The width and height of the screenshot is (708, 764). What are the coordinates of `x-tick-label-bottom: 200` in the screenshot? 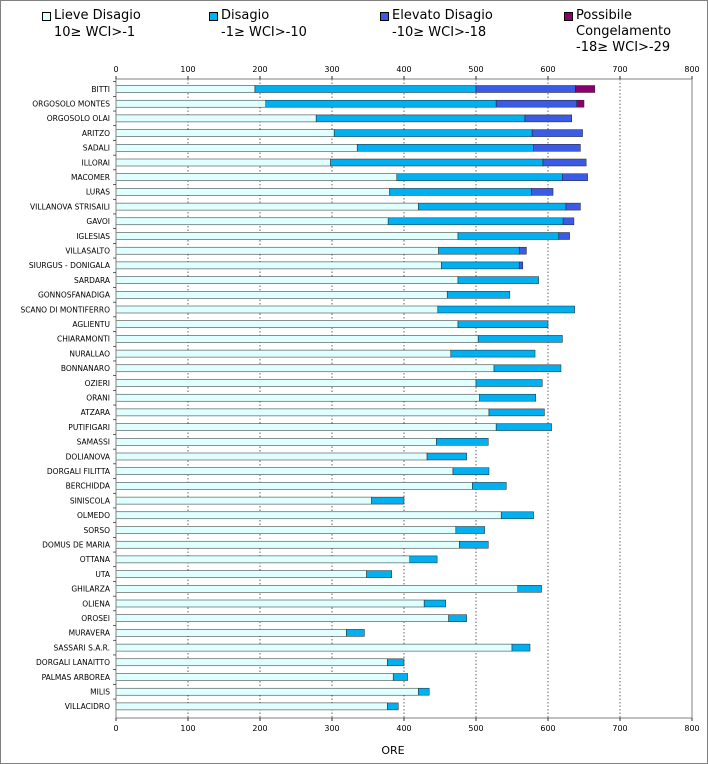 It's located at (259, 728).